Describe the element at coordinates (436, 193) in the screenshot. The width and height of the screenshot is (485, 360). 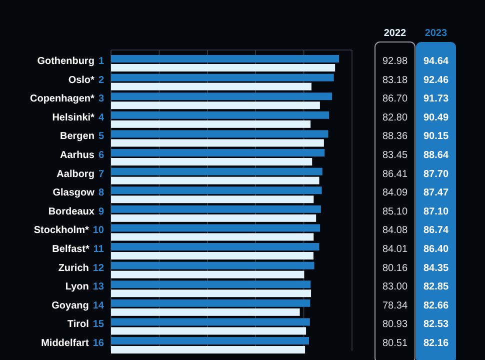
I see `data-label: 87.47` at that location.